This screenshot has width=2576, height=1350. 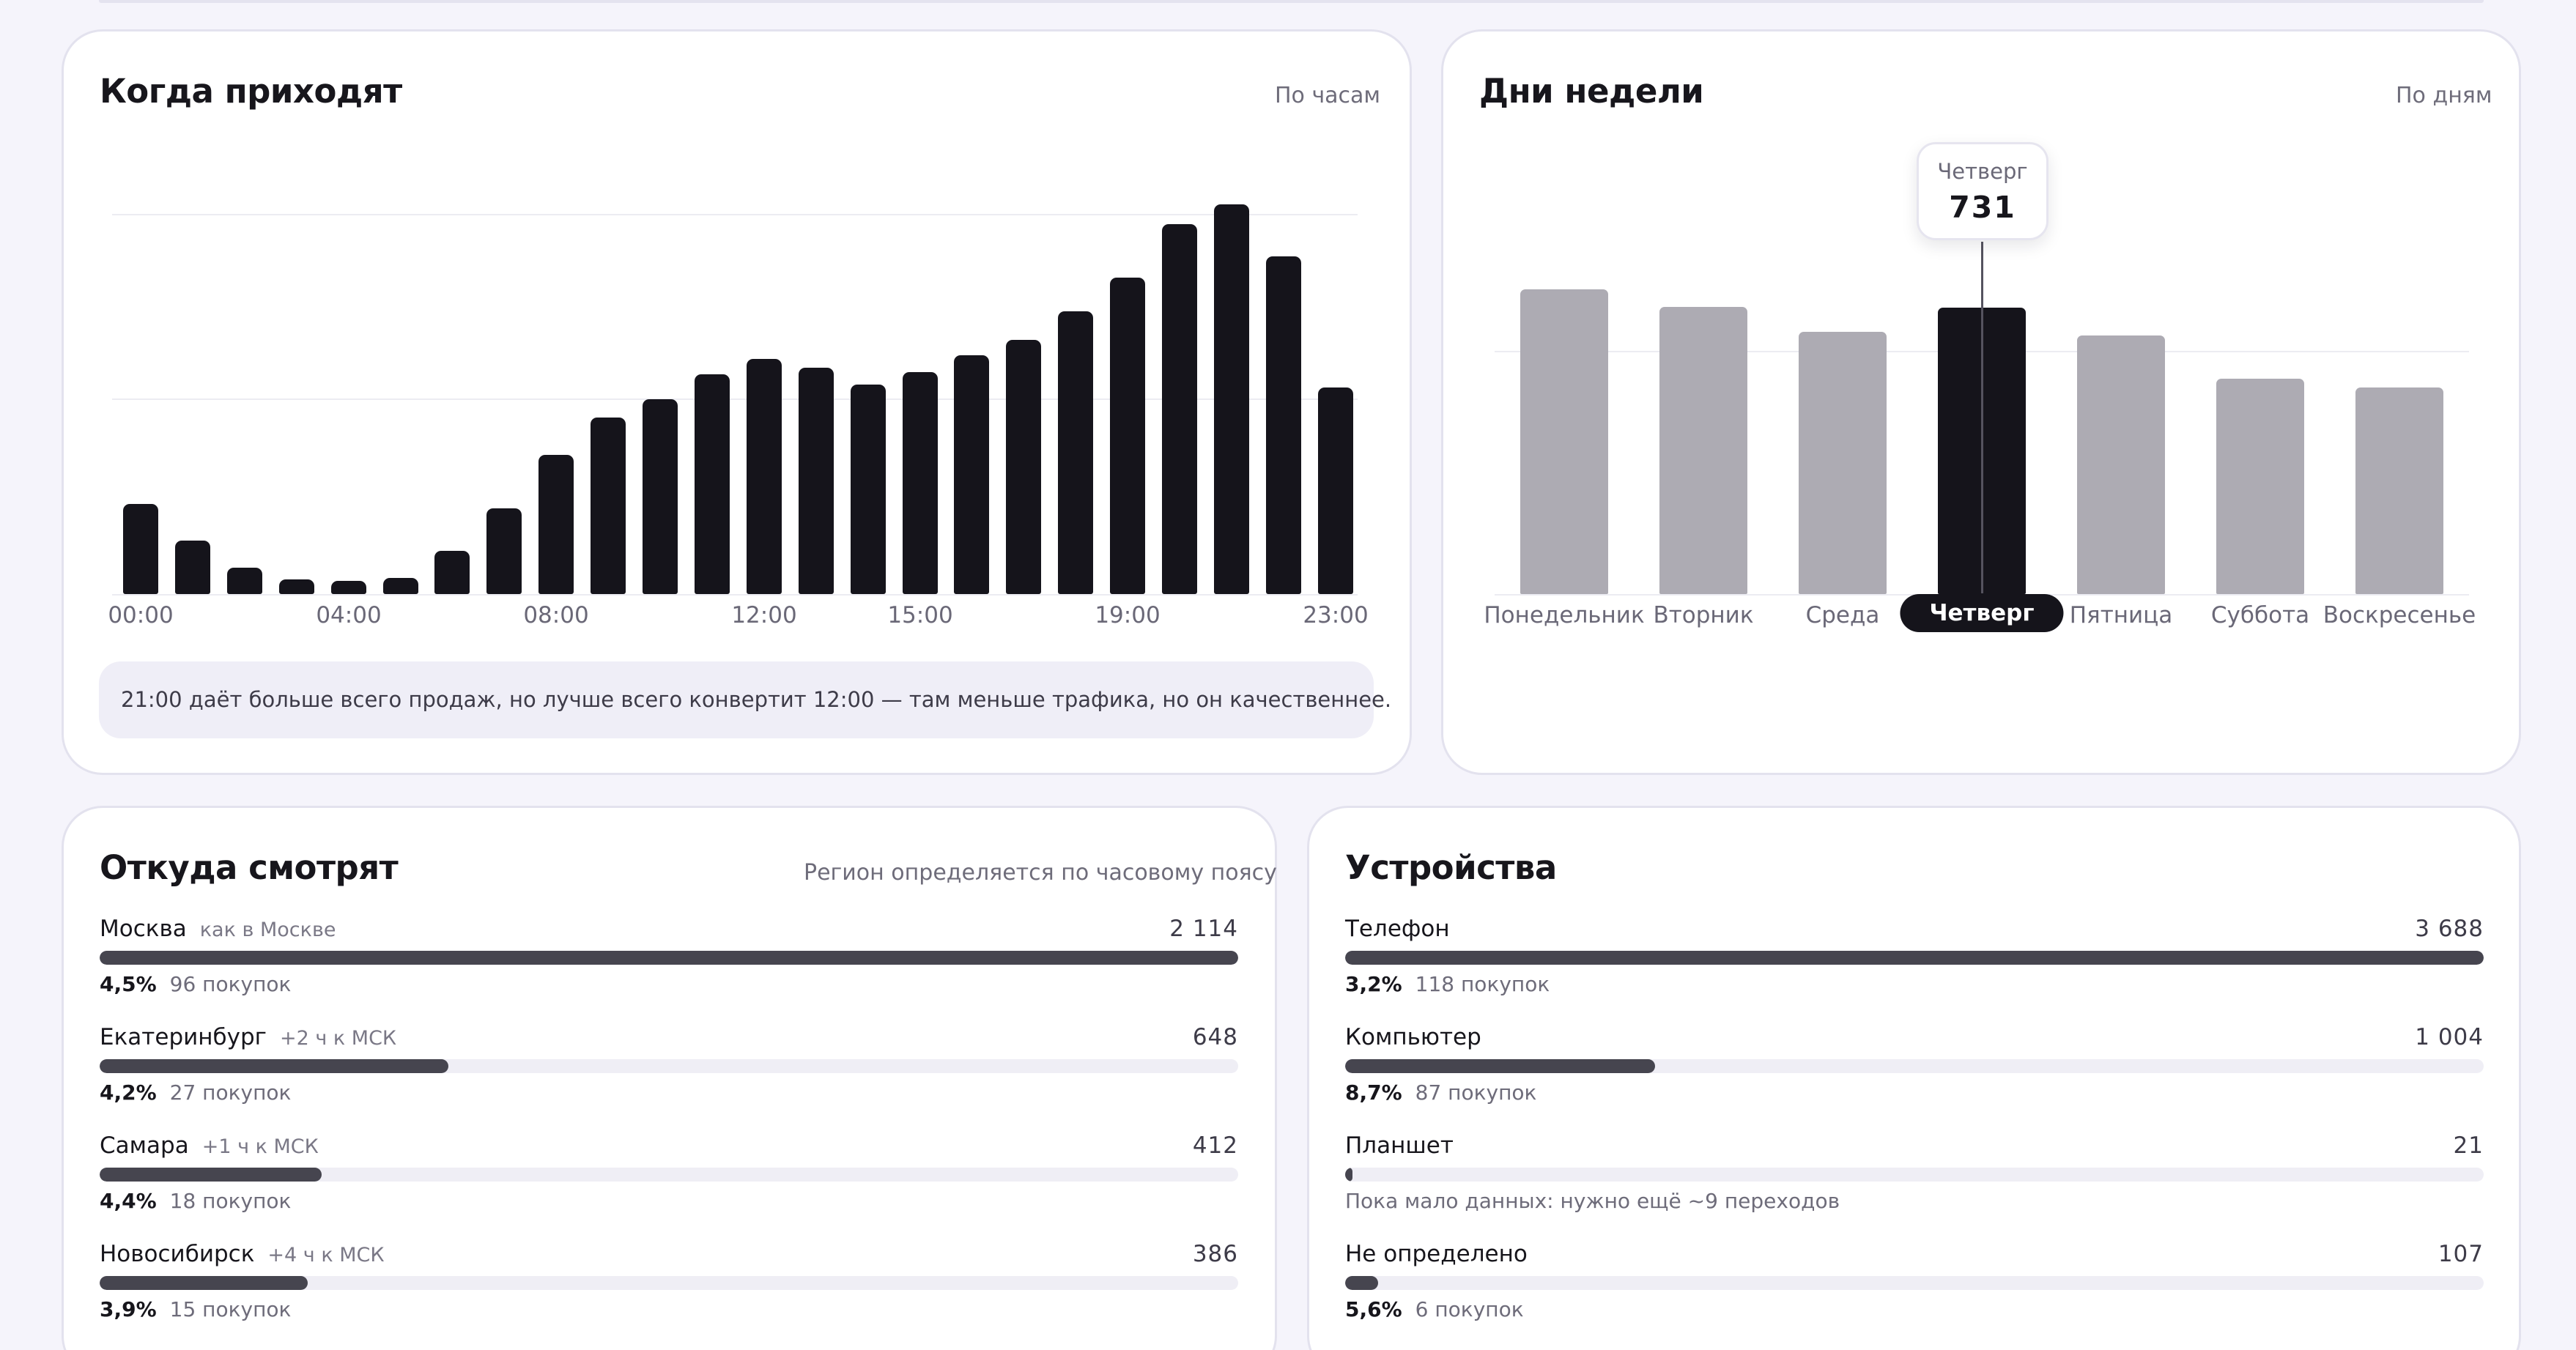 I want to click on region-row-name: Москва как в Москве, so click(x=218, y=929).